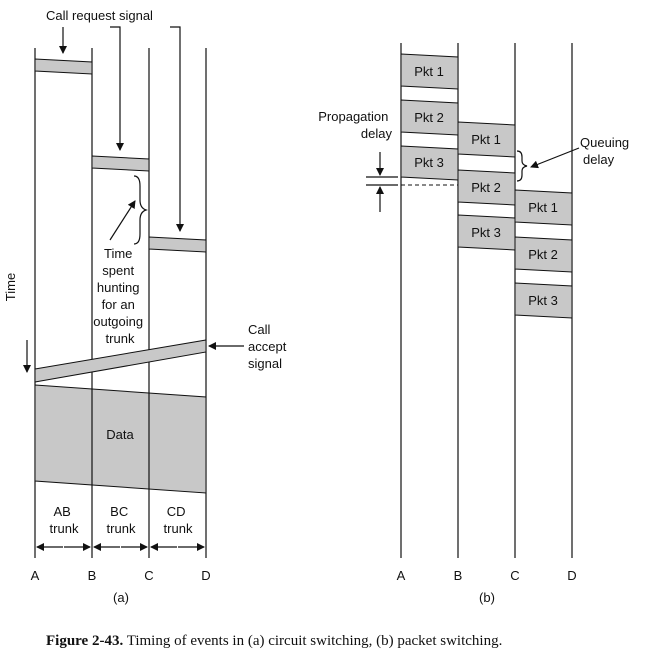 This screenshot has height=653, width=650. I want to click on time-label: Time, so click(10, 287).